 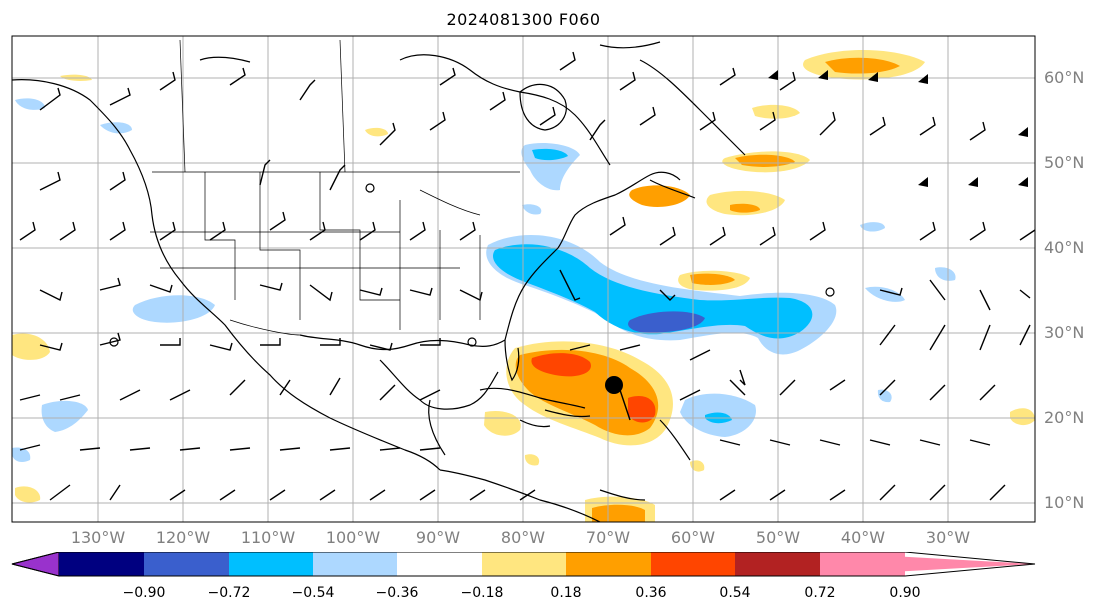 I want to click on shading-positive-atl1-core, so click(x=712, y=279).